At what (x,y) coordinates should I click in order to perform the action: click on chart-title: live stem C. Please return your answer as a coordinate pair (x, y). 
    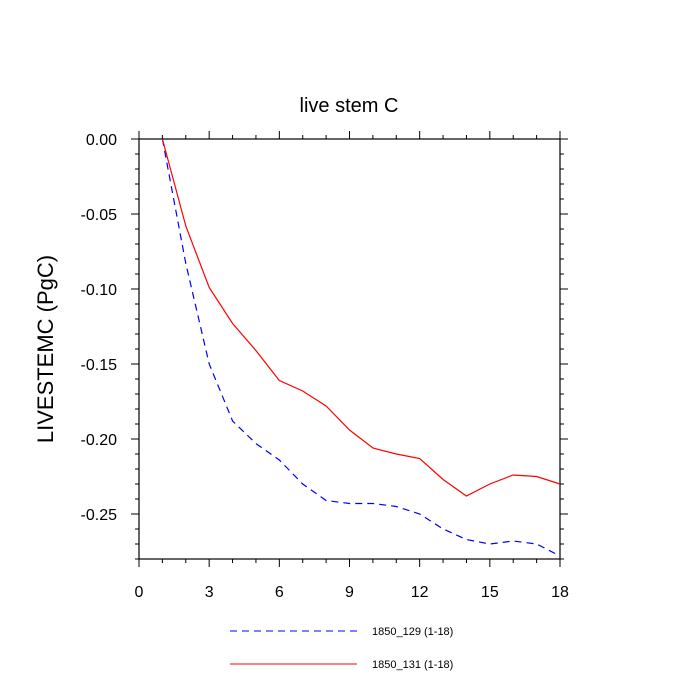
    Looking at the image, I should click on (349, 106).